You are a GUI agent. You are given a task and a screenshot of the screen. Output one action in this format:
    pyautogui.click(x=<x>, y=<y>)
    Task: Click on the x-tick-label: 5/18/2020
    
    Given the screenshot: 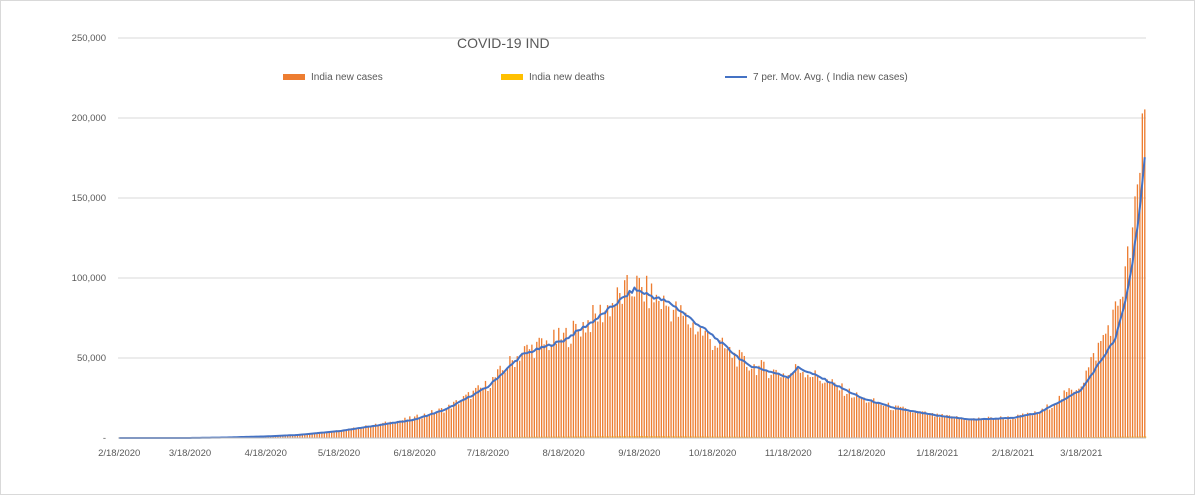 What is the action you would take?
    pyautogui.click(x=339, y=453)
    